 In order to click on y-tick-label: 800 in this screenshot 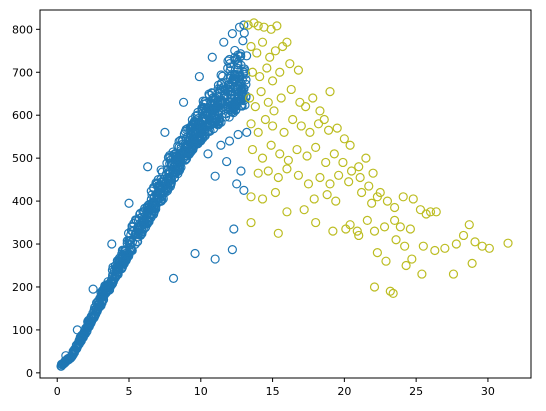, I will do `click(22, 29)`.